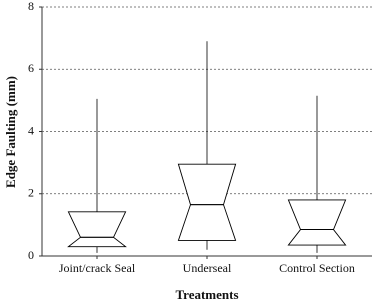 This screenshot has width=377, height=304. What do you see at coordinates (31, 6) in the screenshot?
I see `y-tick-label: 8` at bounding box center [31, 6].